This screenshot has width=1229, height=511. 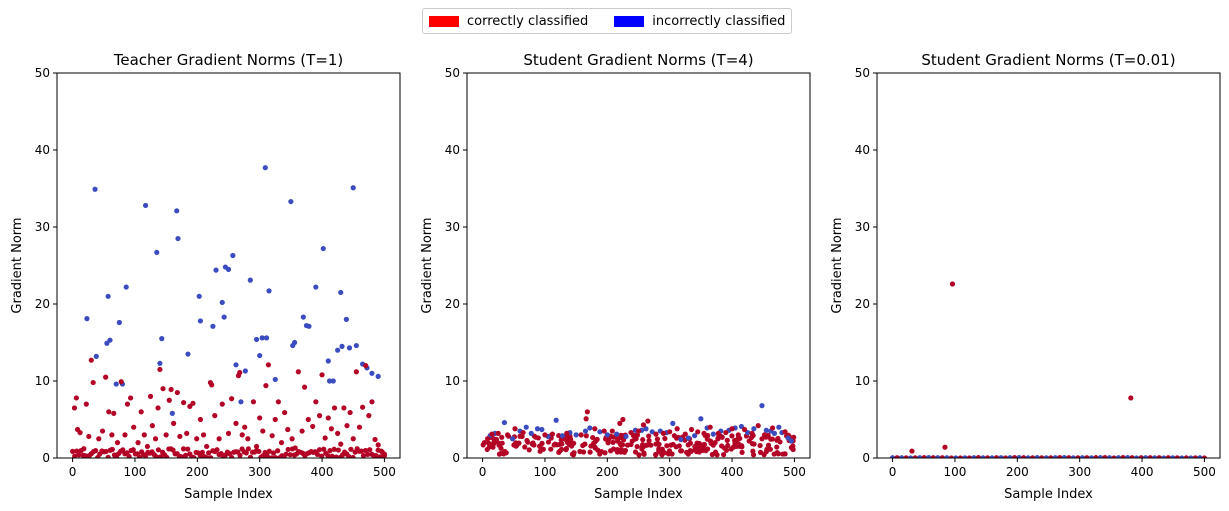 What do you see at coordinates (699, 21) in the screenshot?
I see `legend-item-incorrect: incorrectly classified` at bounding box center [699, 21].